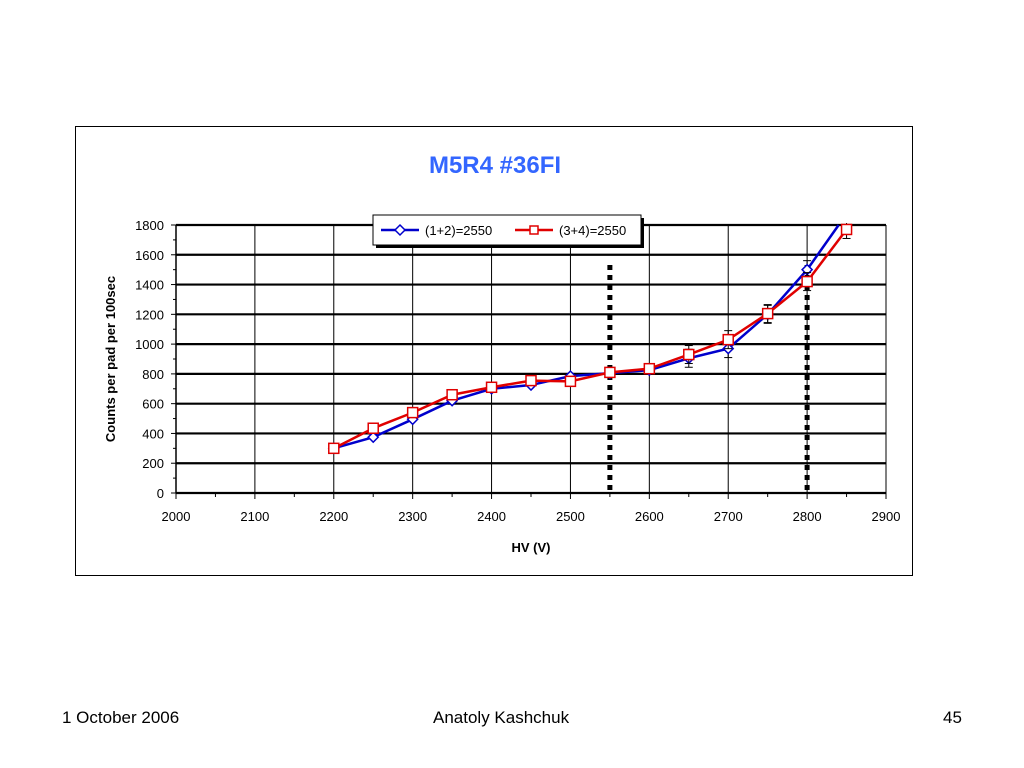 The height and width of the screenshot is (768, 1024). I want to click on x-tick-label: 2400, so click(491, 516).